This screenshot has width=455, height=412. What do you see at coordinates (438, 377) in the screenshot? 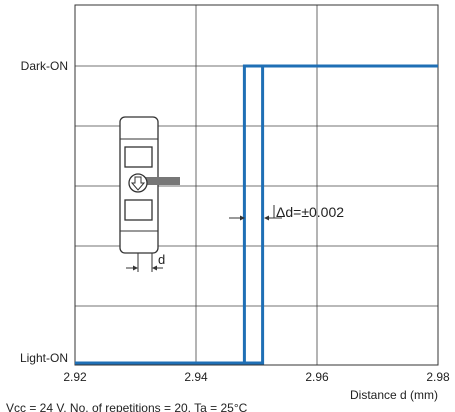
I see `x-tick-label: 2.98` at bounding box center [438, 377].